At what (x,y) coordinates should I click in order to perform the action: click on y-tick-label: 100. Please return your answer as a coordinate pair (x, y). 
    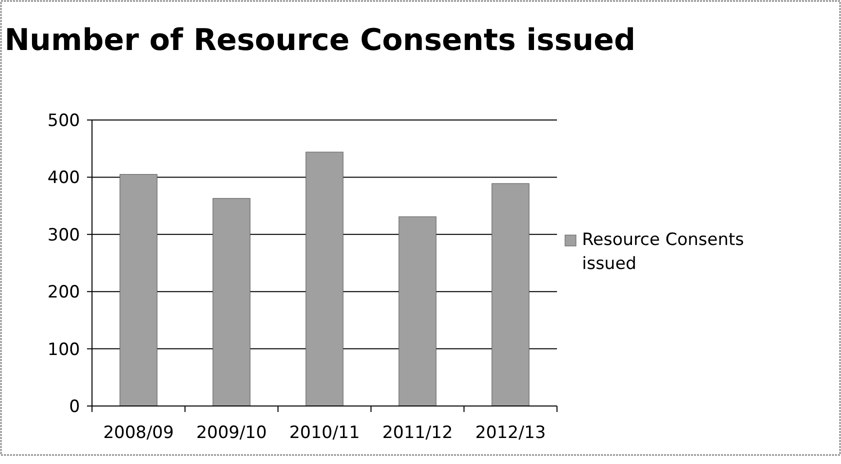
    Looking at the image, I should click on (64, 350).